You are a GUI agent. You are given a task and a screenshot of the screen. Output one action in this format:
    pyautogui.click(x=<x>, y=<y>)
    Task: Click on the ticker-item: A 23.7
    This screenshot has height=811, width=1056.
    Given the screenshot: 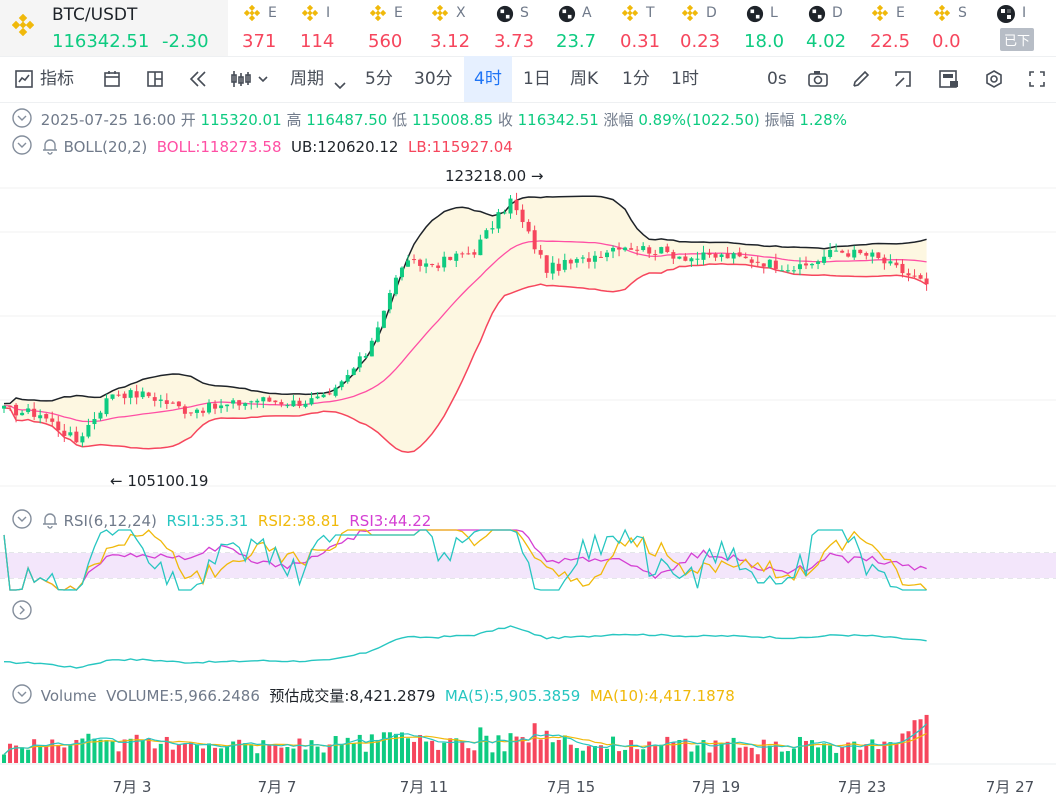 What is the action you would take?
    pyautogui.click(x=582, y=28)
    